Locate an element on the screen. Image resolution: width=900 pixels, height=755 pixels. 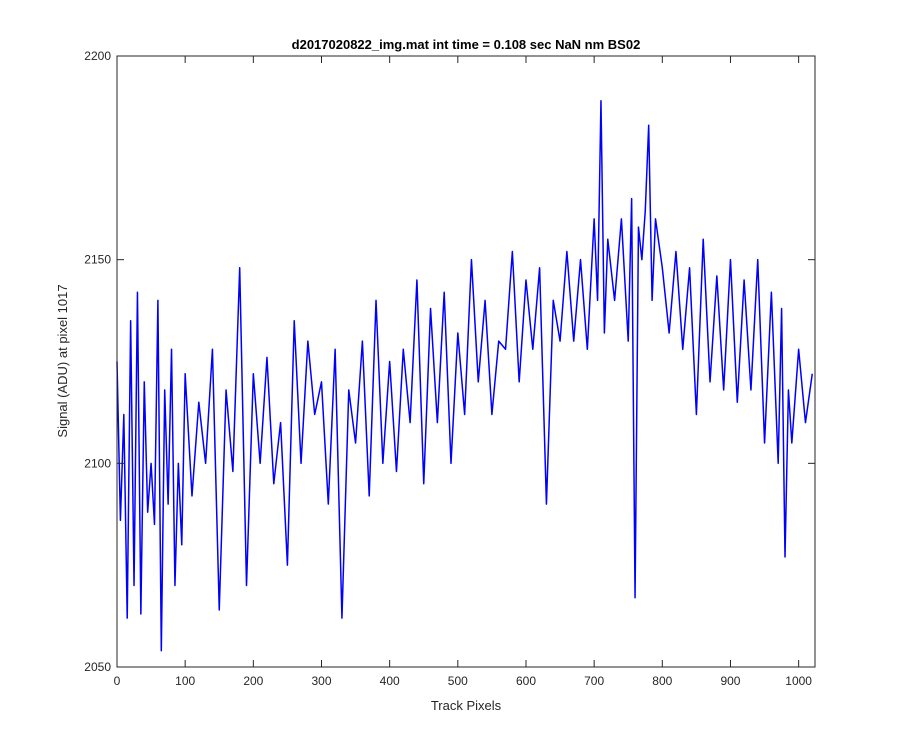
x-tick-label: 100 is located at coordinates (185, 681).